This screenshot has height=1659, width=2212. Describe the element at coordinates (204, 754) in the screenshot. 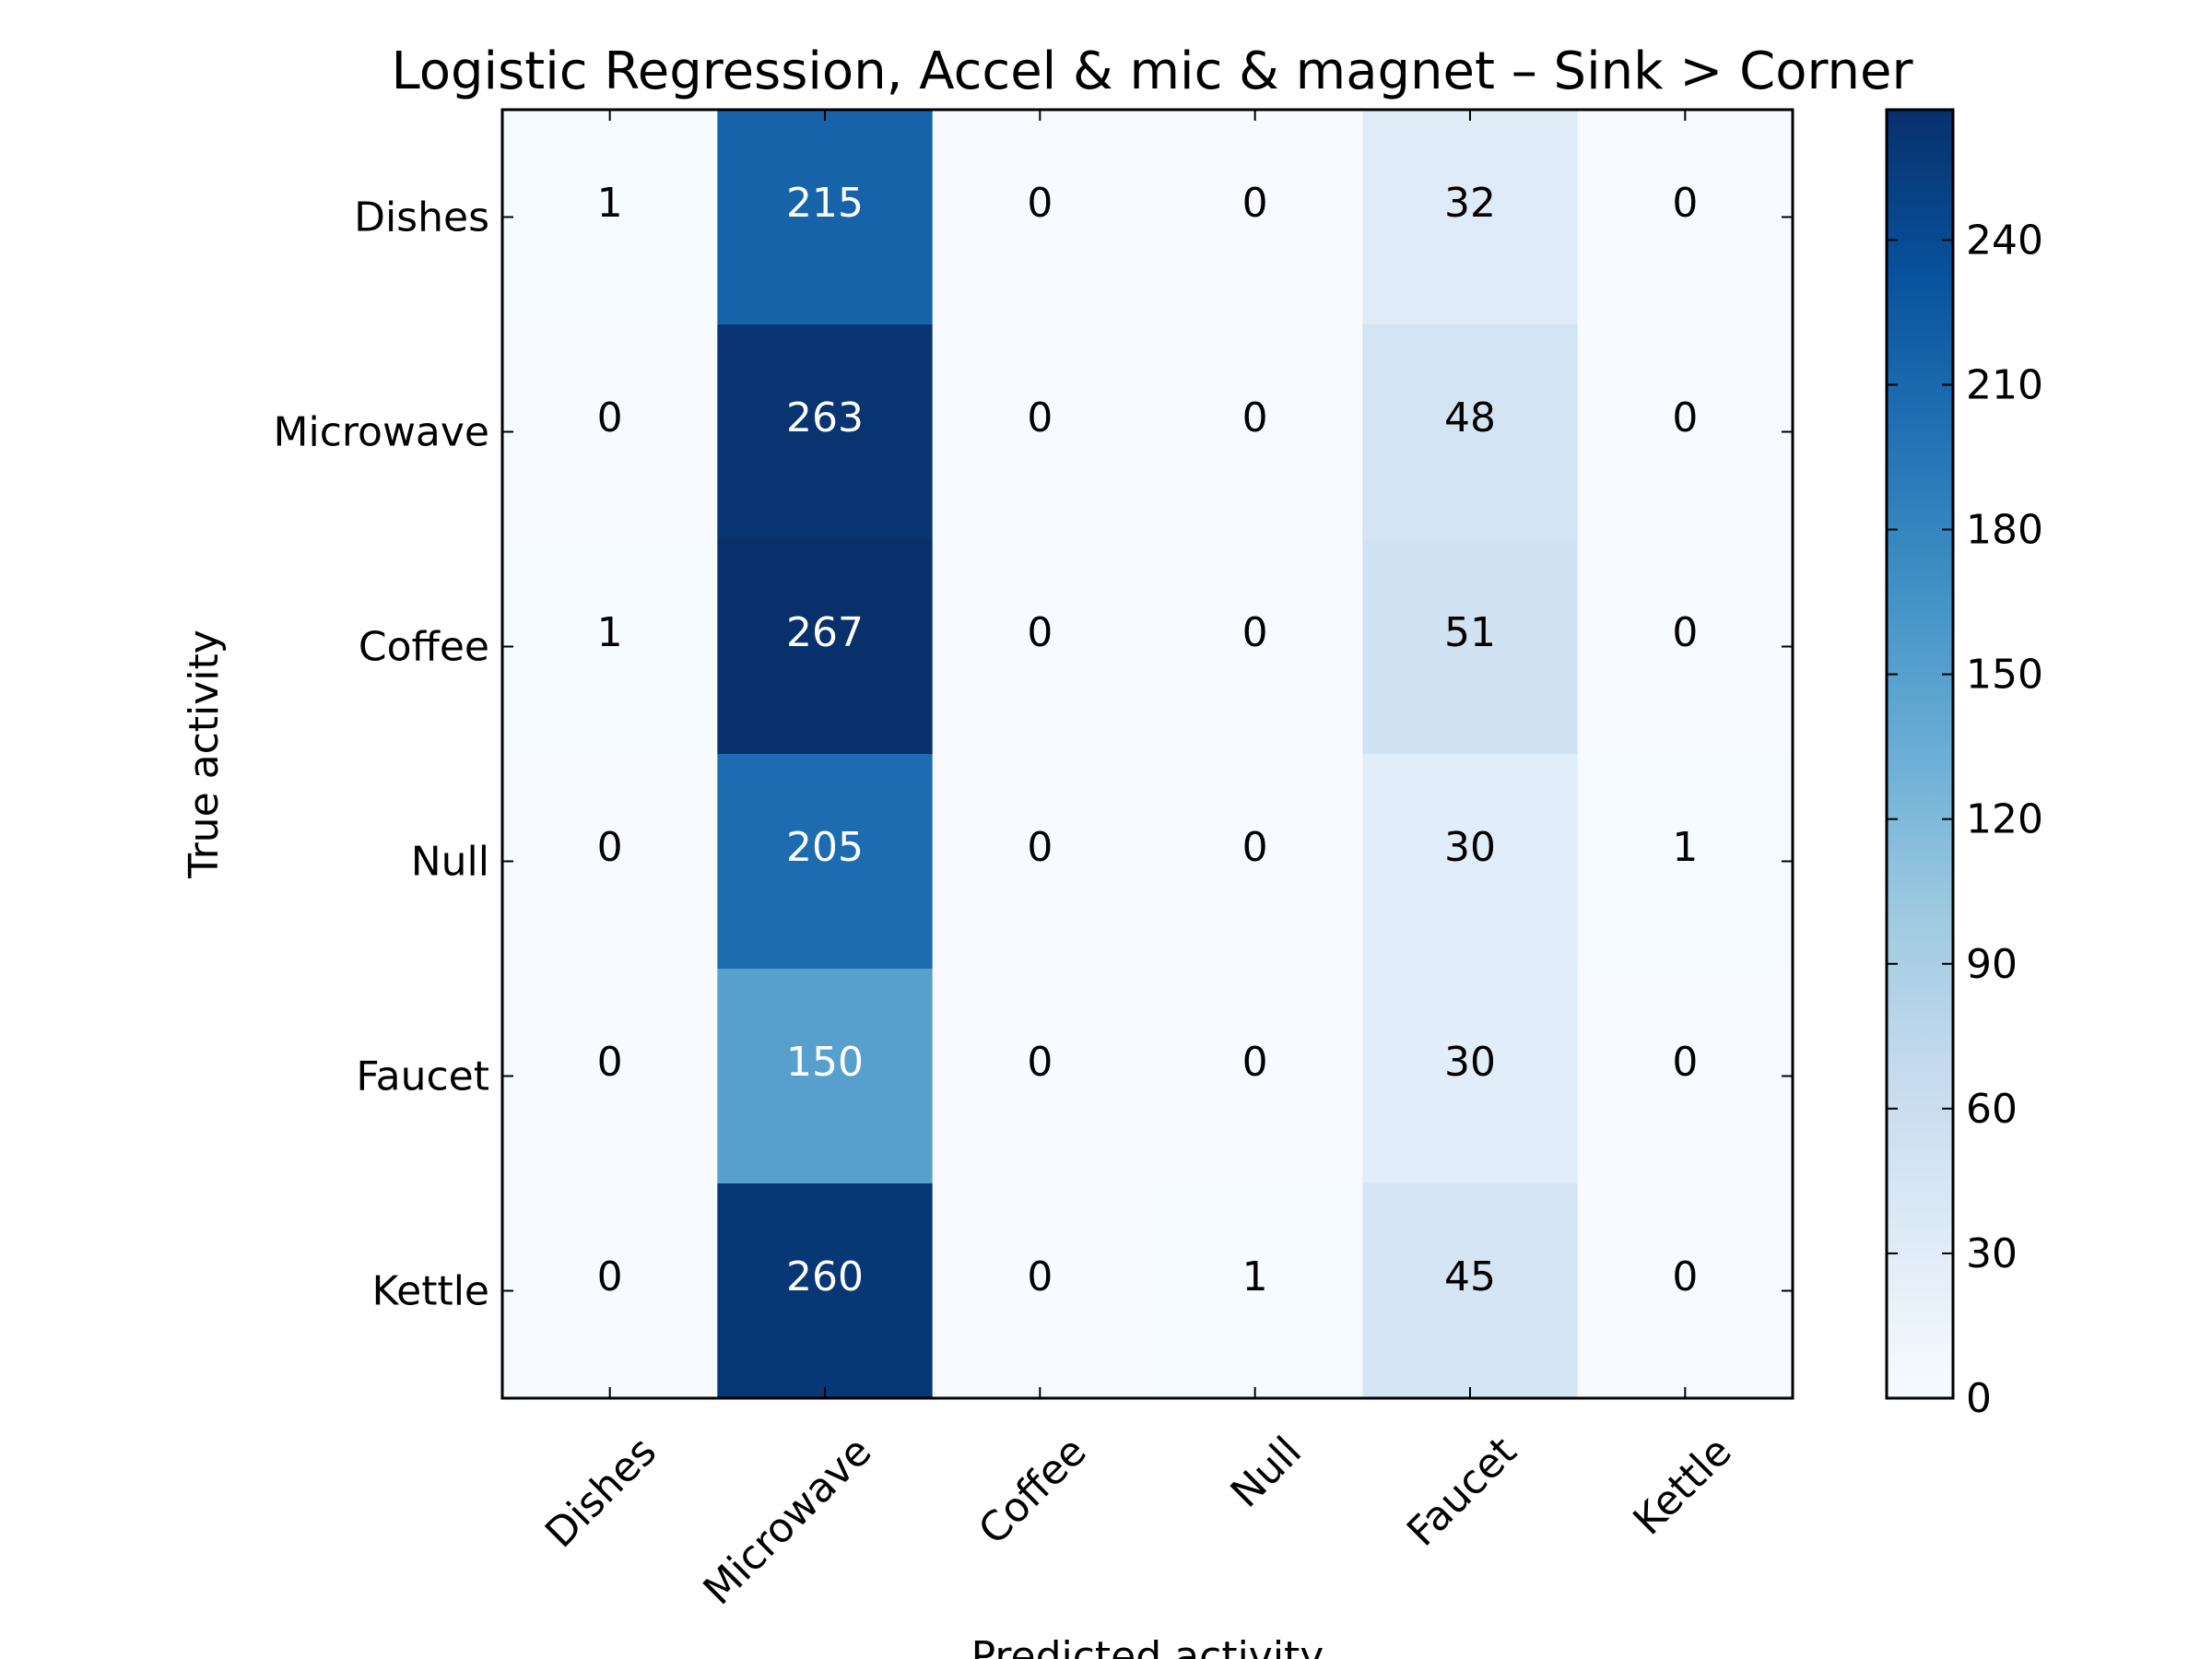

I see `y-axis-label: True activity` at that location.